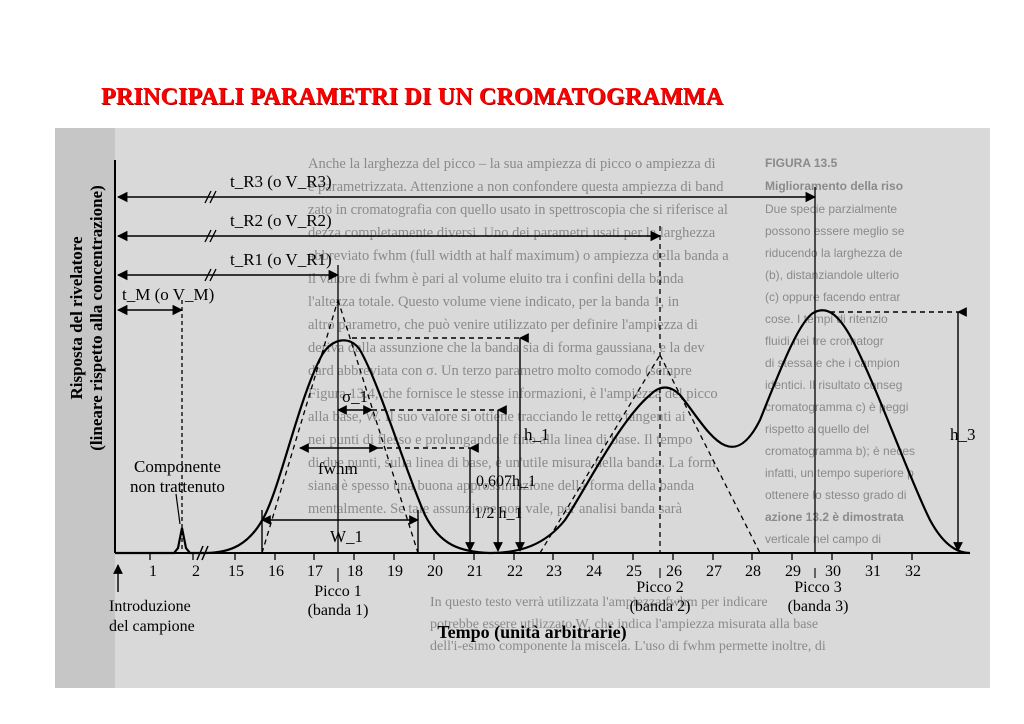  What do you see at coordinates (840, 451) in the screenshot?
I see `side-line: cromatogramma b); è neces` at bounding box center [840, 451].